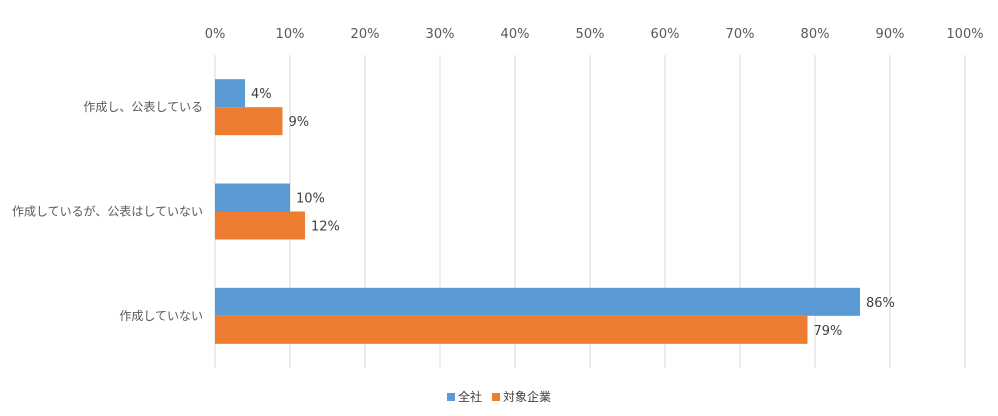 The width and height of the screenshot is (998, 416). Describe the element at coordinates (161, 316) in the screenshot. I see `category-label: 作成していない` at that location.